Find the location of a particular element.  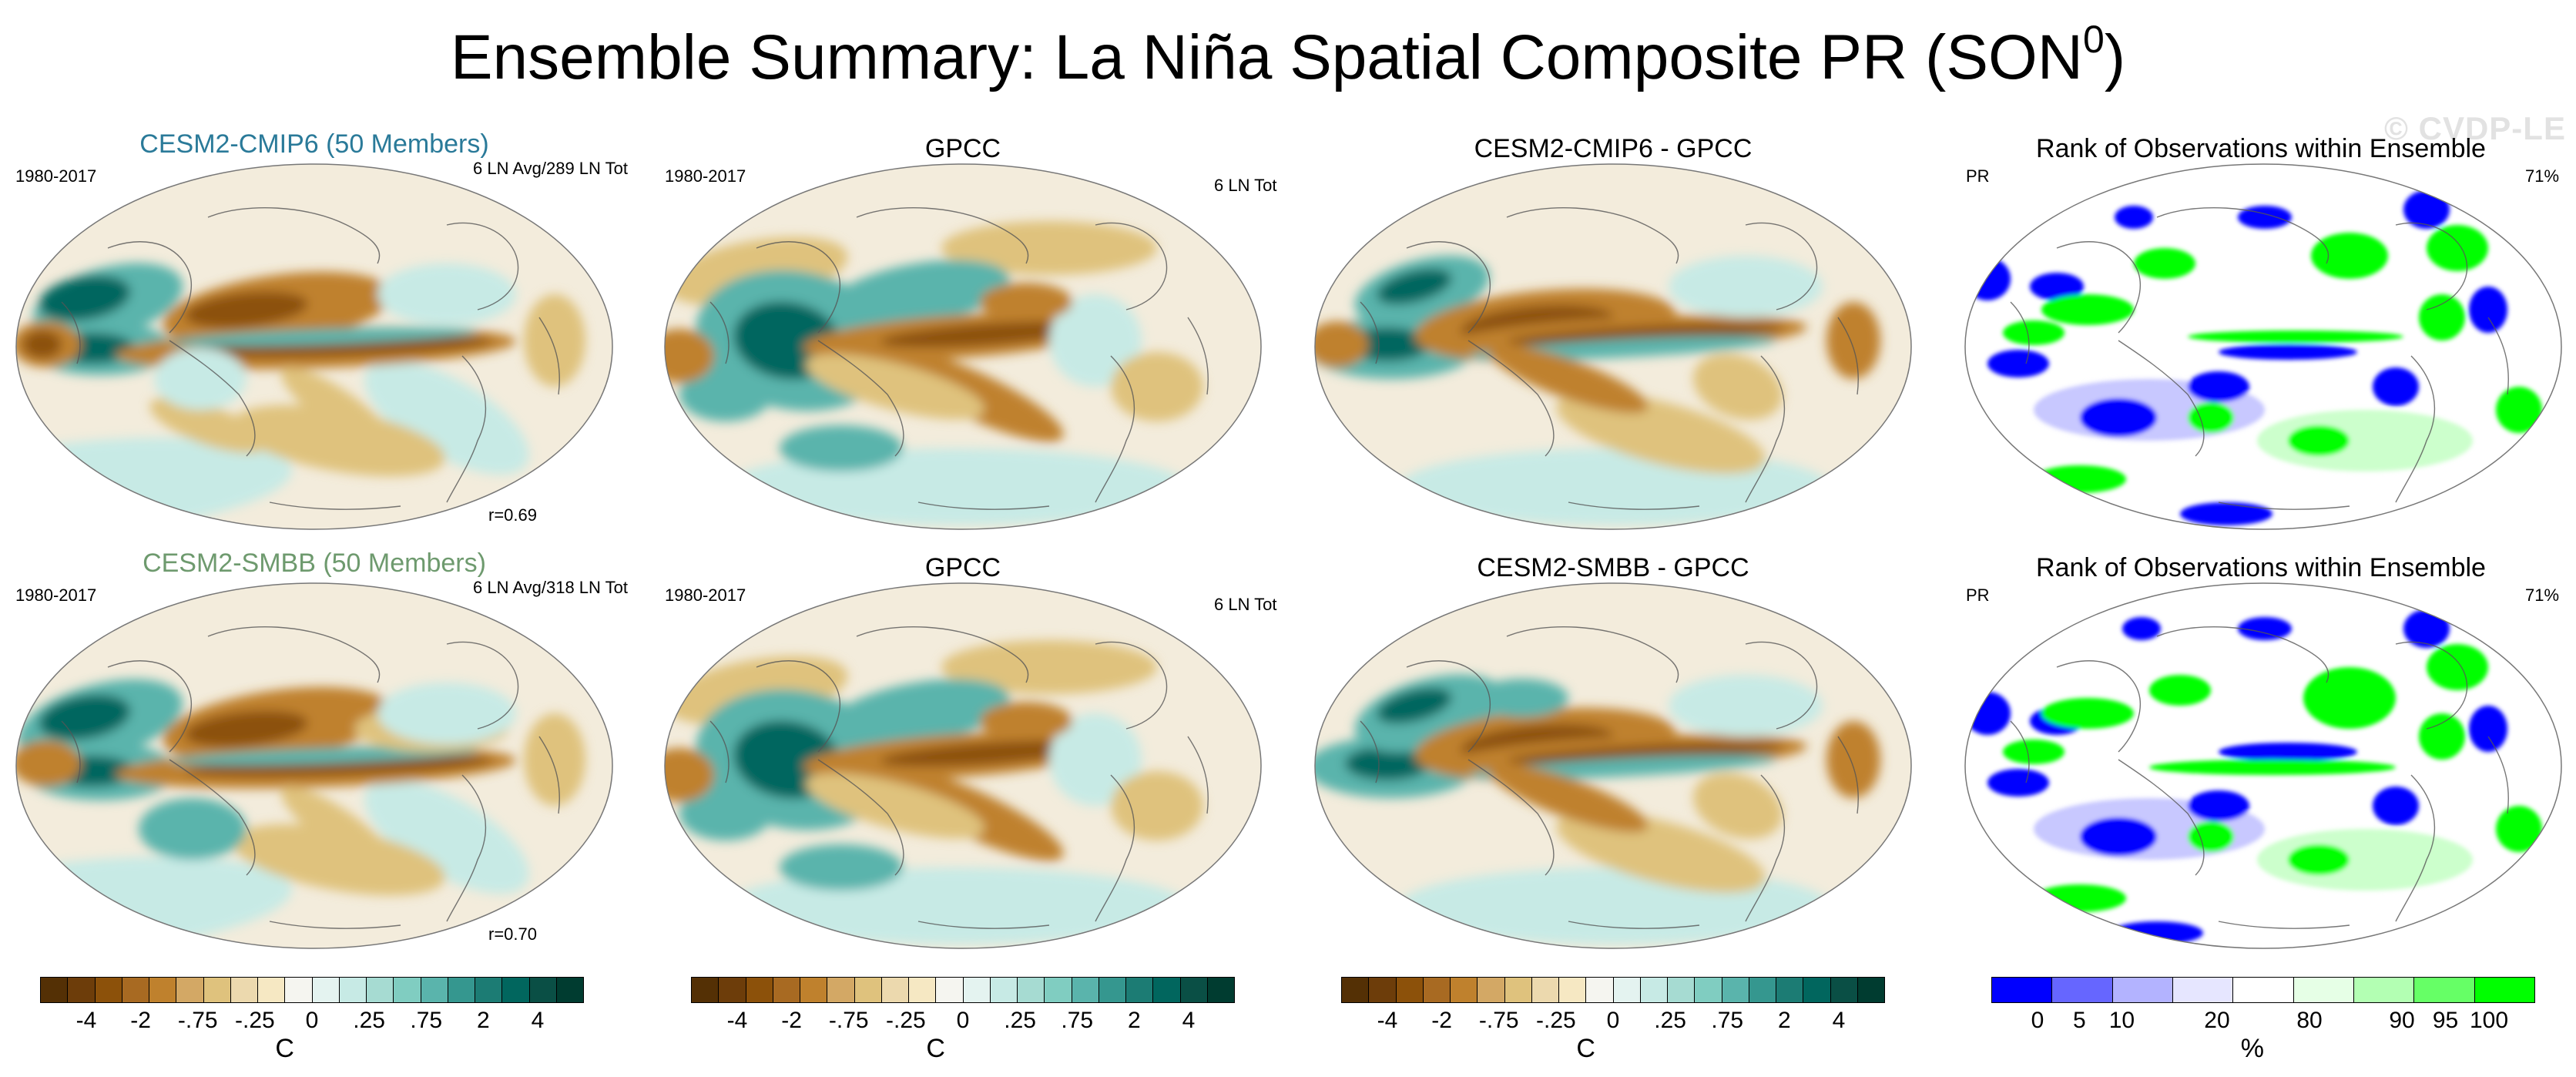

colorbar-tick-label: 5 is located at coordinates (2079, 1021).